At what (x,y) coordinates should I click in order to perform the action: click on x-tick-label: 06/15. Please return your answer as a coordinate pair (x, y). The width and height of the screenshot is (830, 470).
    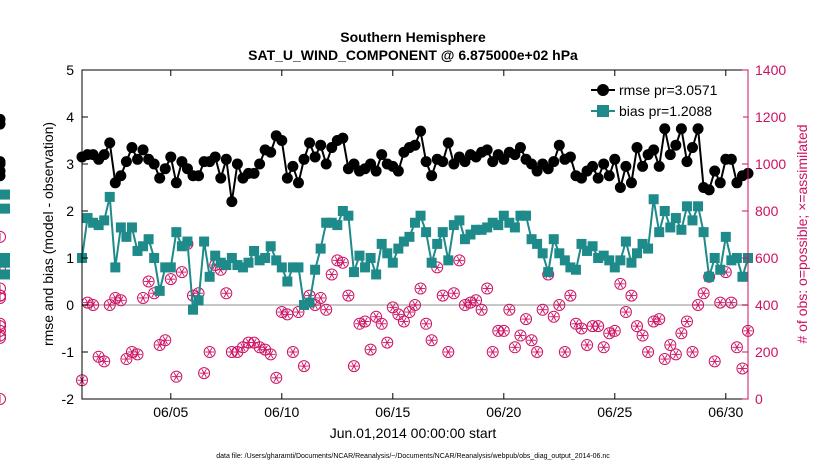
    Looking at the image, I should click on (392, 412).